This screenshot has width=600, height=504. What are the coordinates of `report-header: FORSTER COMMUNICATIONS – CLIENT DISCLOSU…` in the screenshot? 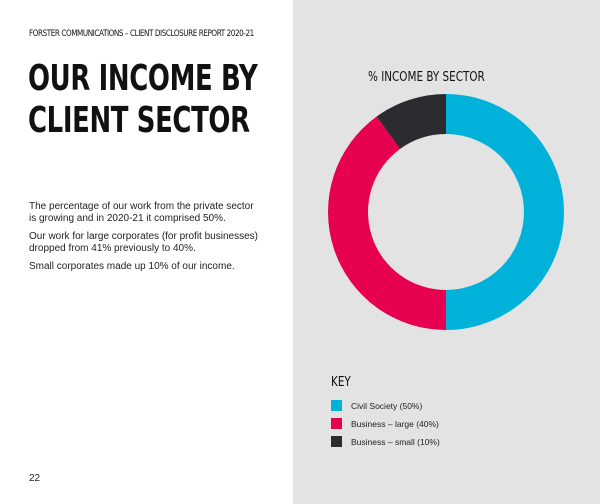 It's located at (141, 34).